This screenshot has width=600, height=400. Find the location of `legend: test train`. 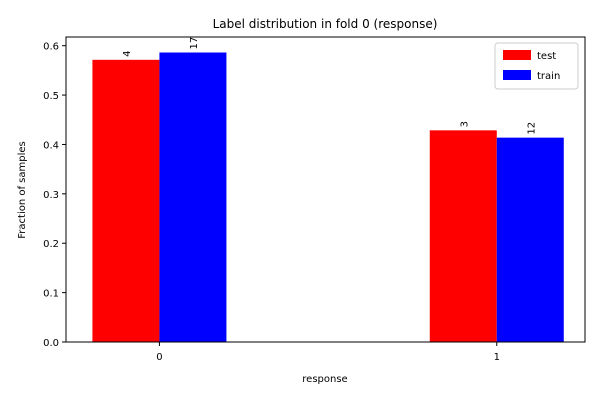

legend: test train is located at coordinates (536, 66).